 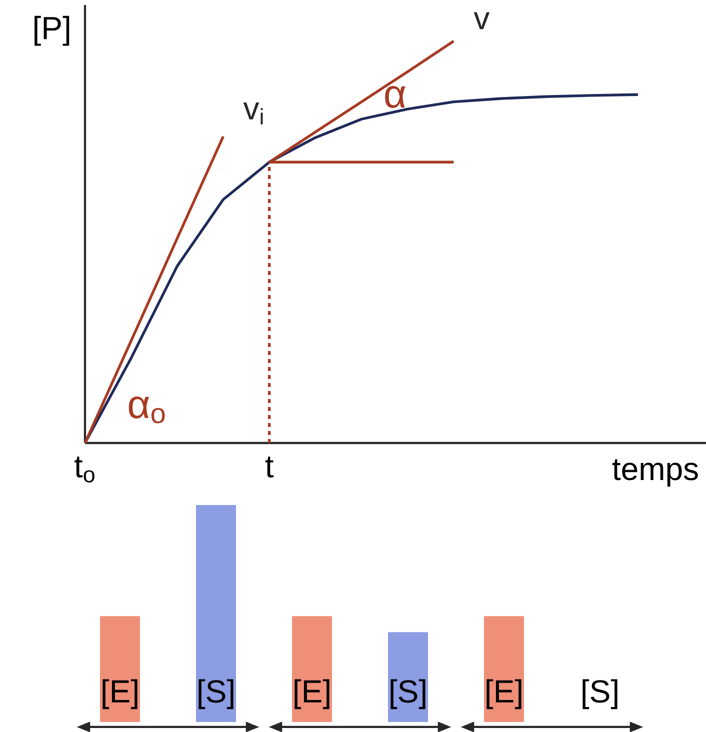 I want to click on annotation: α$_{o}$, so click(x=146, y=410).